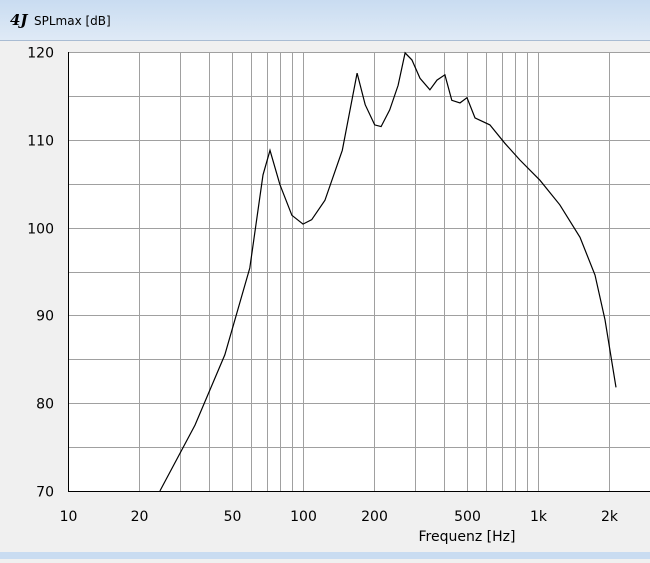 The image size is (650, 563). What do you see at coordinates (467, 537) in the screenshot?
I see `x-axis-label: Frequenz [Hz]` at bounding box center [467, 537].